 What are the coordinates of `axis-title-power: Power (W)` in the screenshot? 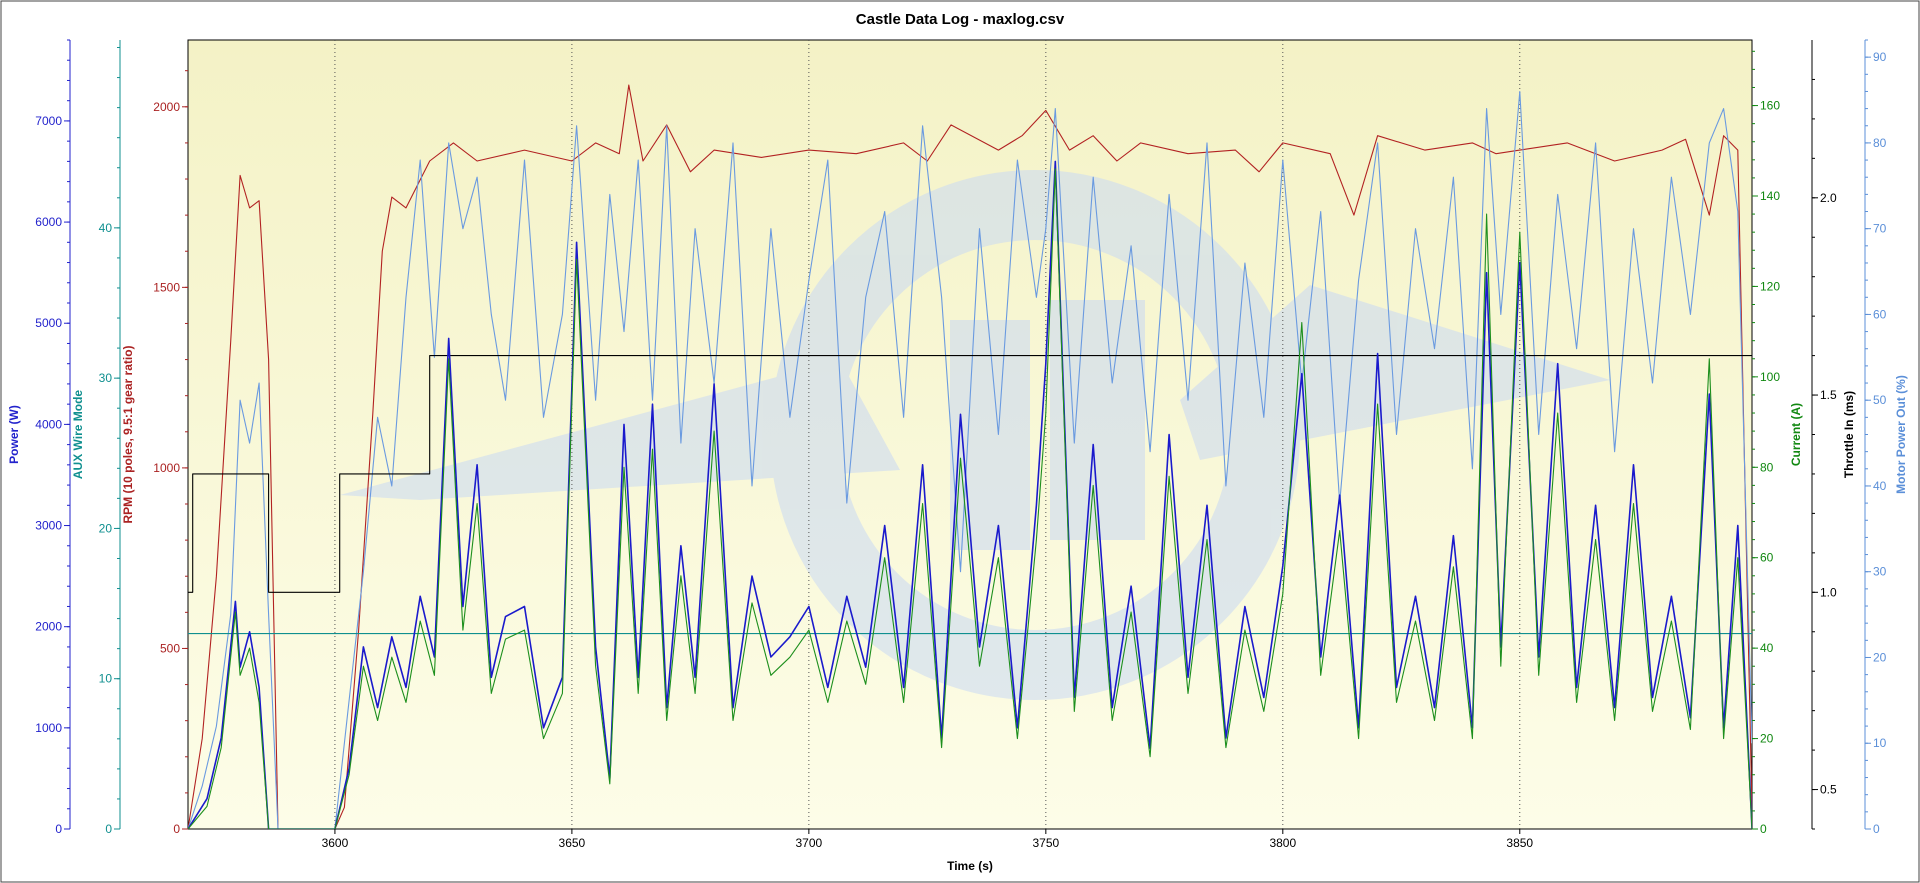 It's located at (14, 434).